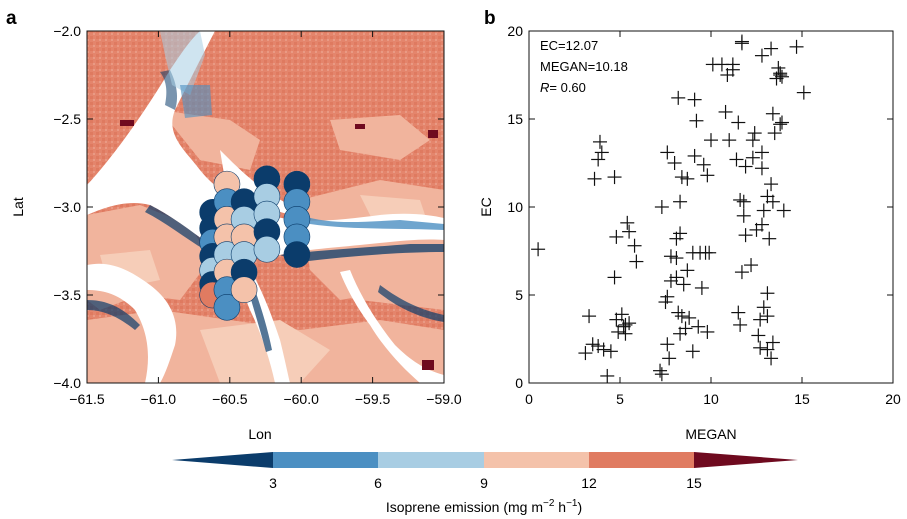 The image size is (907, 519). What do you see at coordinates (710, 434) in the screenshot?
I see `scatter-x-axis-label: MEGAN` at bounding box center [710, 434].